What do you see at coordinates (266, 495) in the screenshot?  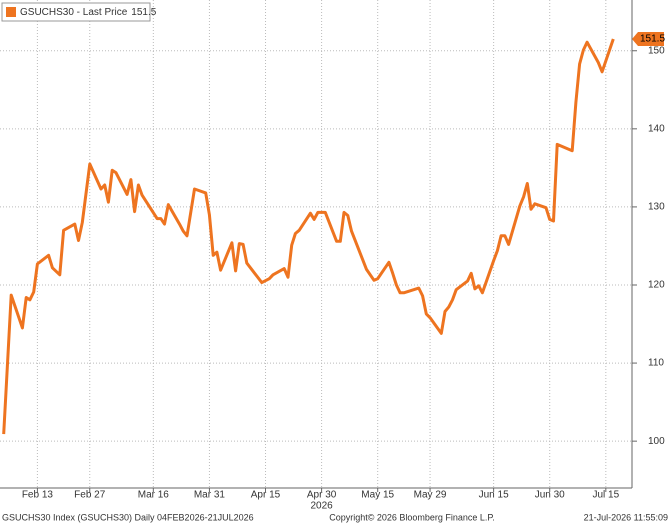 I see `x-tick-label: Apr 15` at bounding box center [266, 495].